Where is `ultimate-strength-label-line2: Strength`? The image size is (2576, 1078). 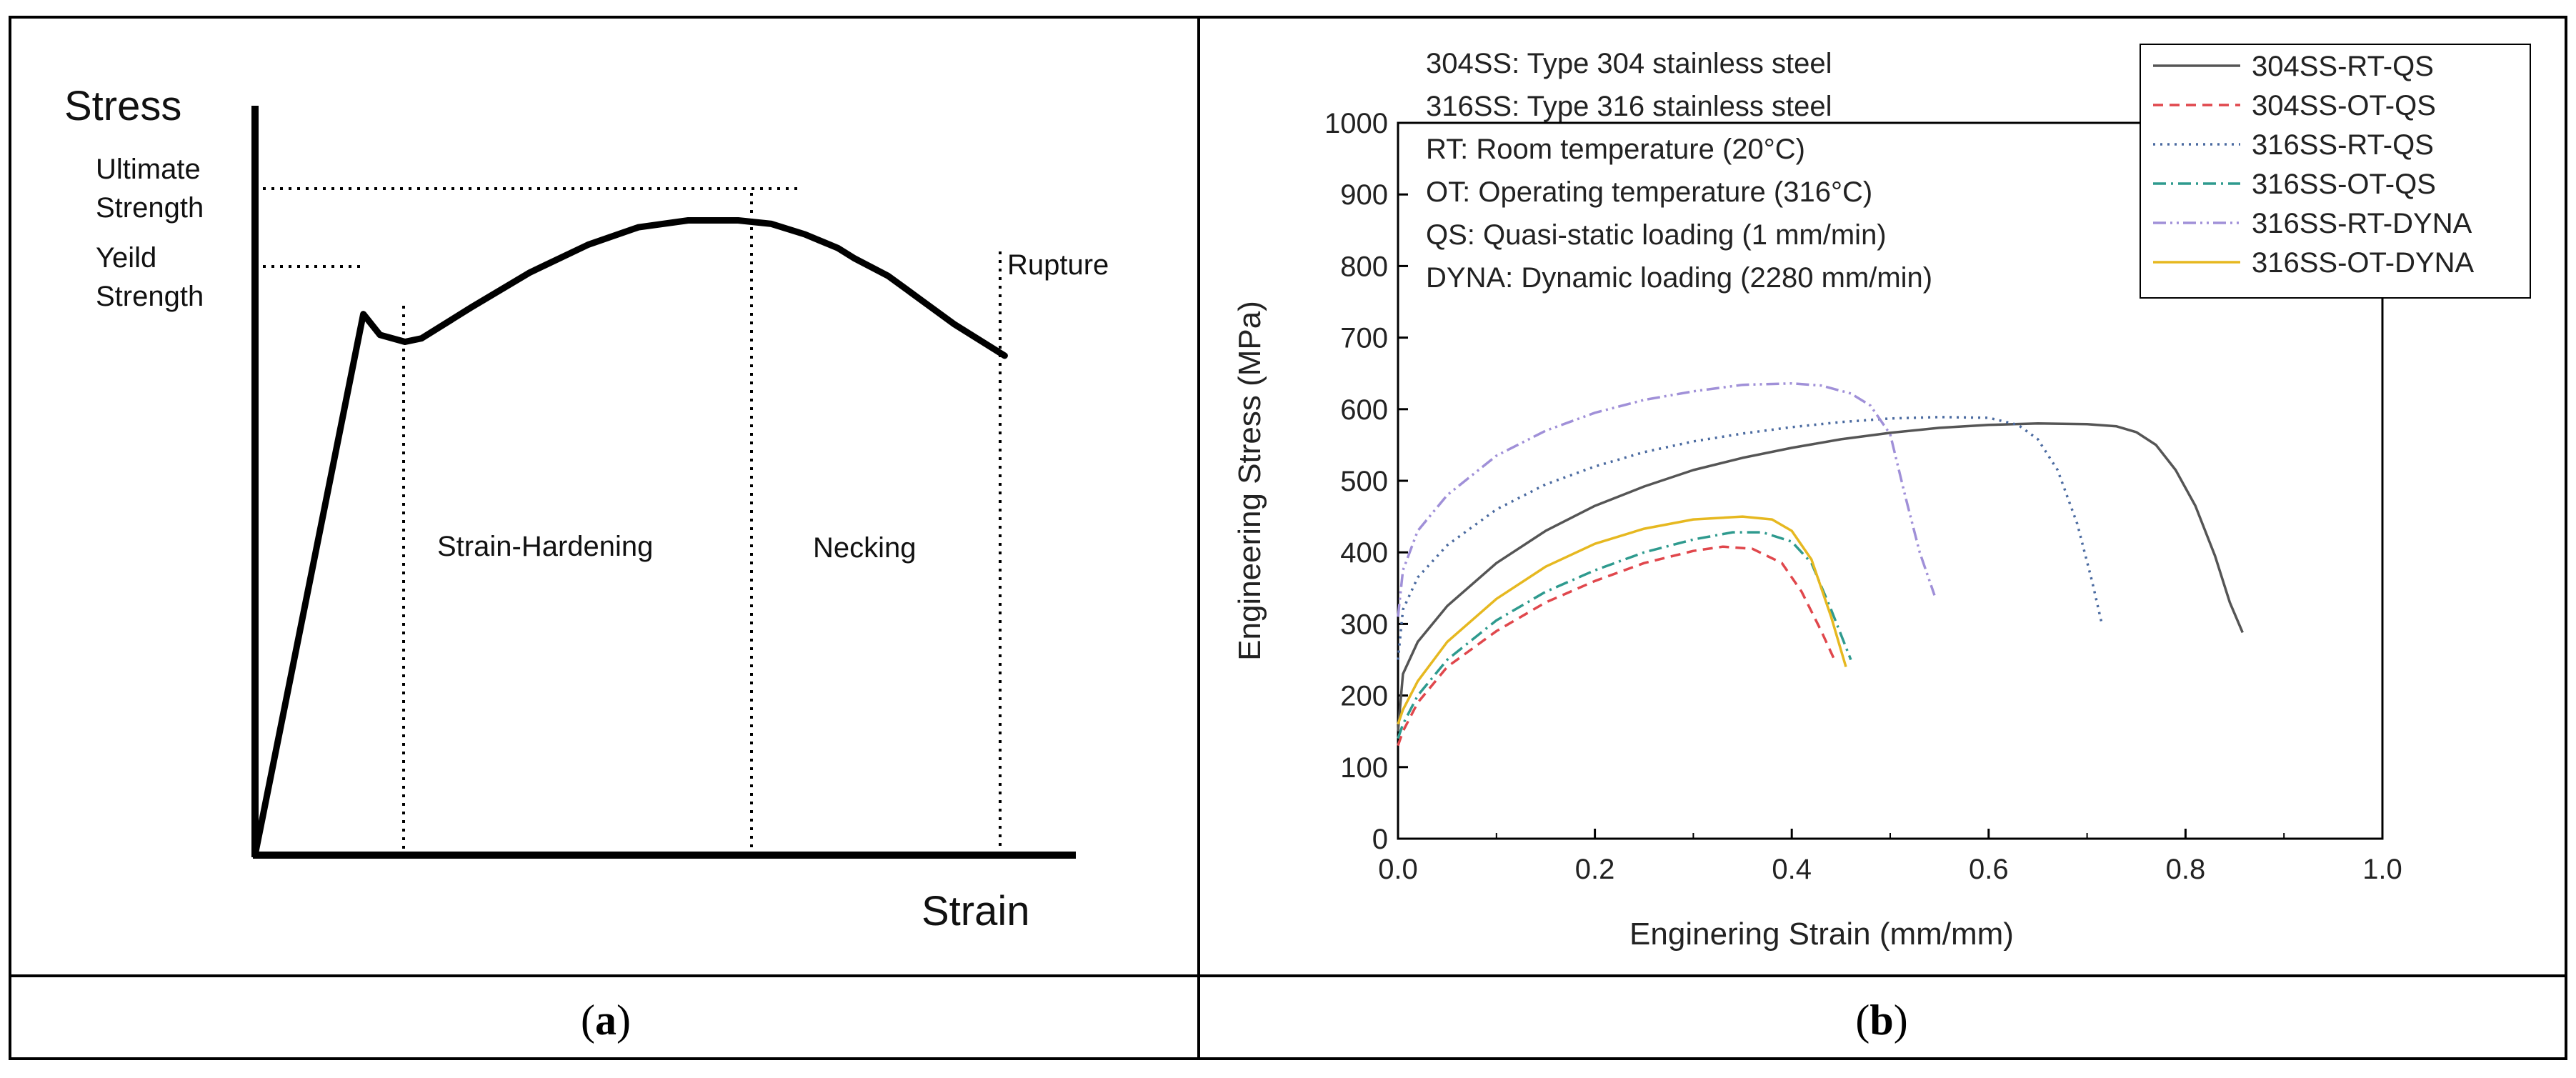 ultimate-strength-label-line2: Strength is located at coordinates (150, 208).